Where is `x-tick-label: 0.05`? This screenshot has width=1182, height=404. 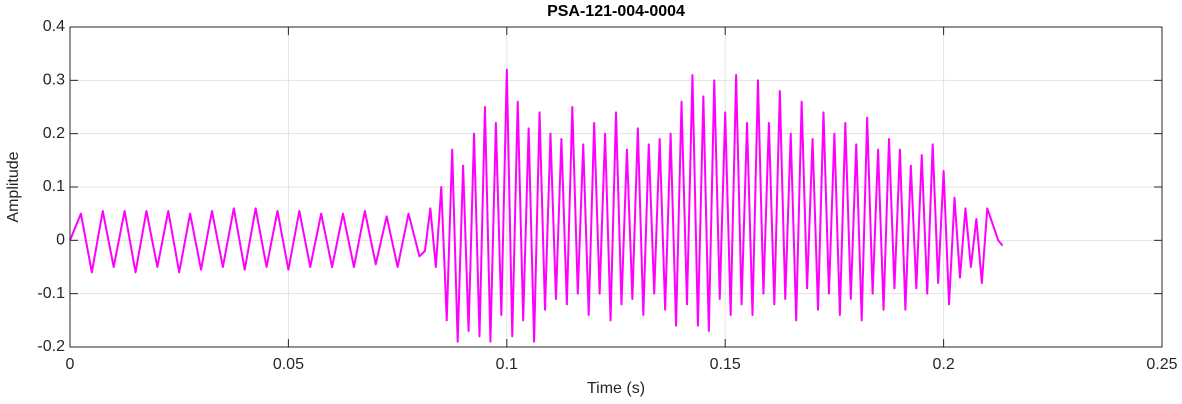 x-tick-label: 0.05 is located at coordinates (288, 364).